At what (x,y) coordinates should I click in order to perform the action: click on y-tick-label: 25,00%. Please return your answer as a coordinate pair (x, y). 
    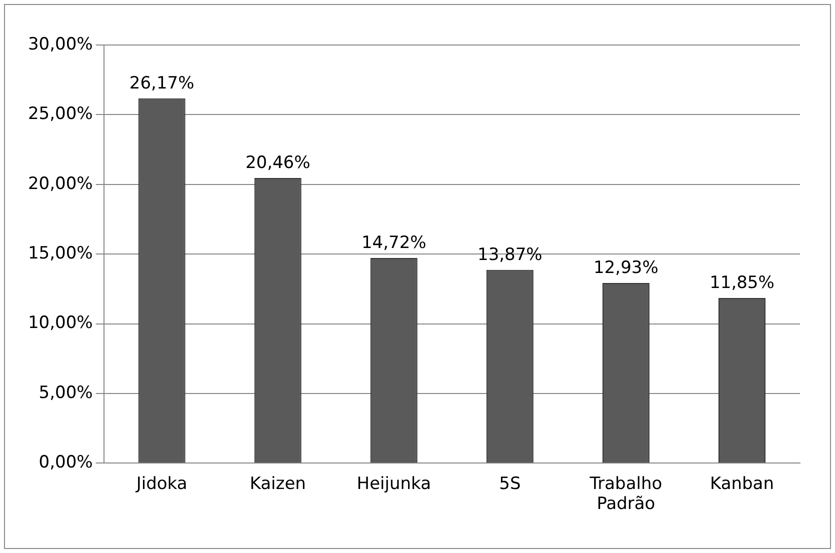
    Looking at the image, I should click on (60, 114).